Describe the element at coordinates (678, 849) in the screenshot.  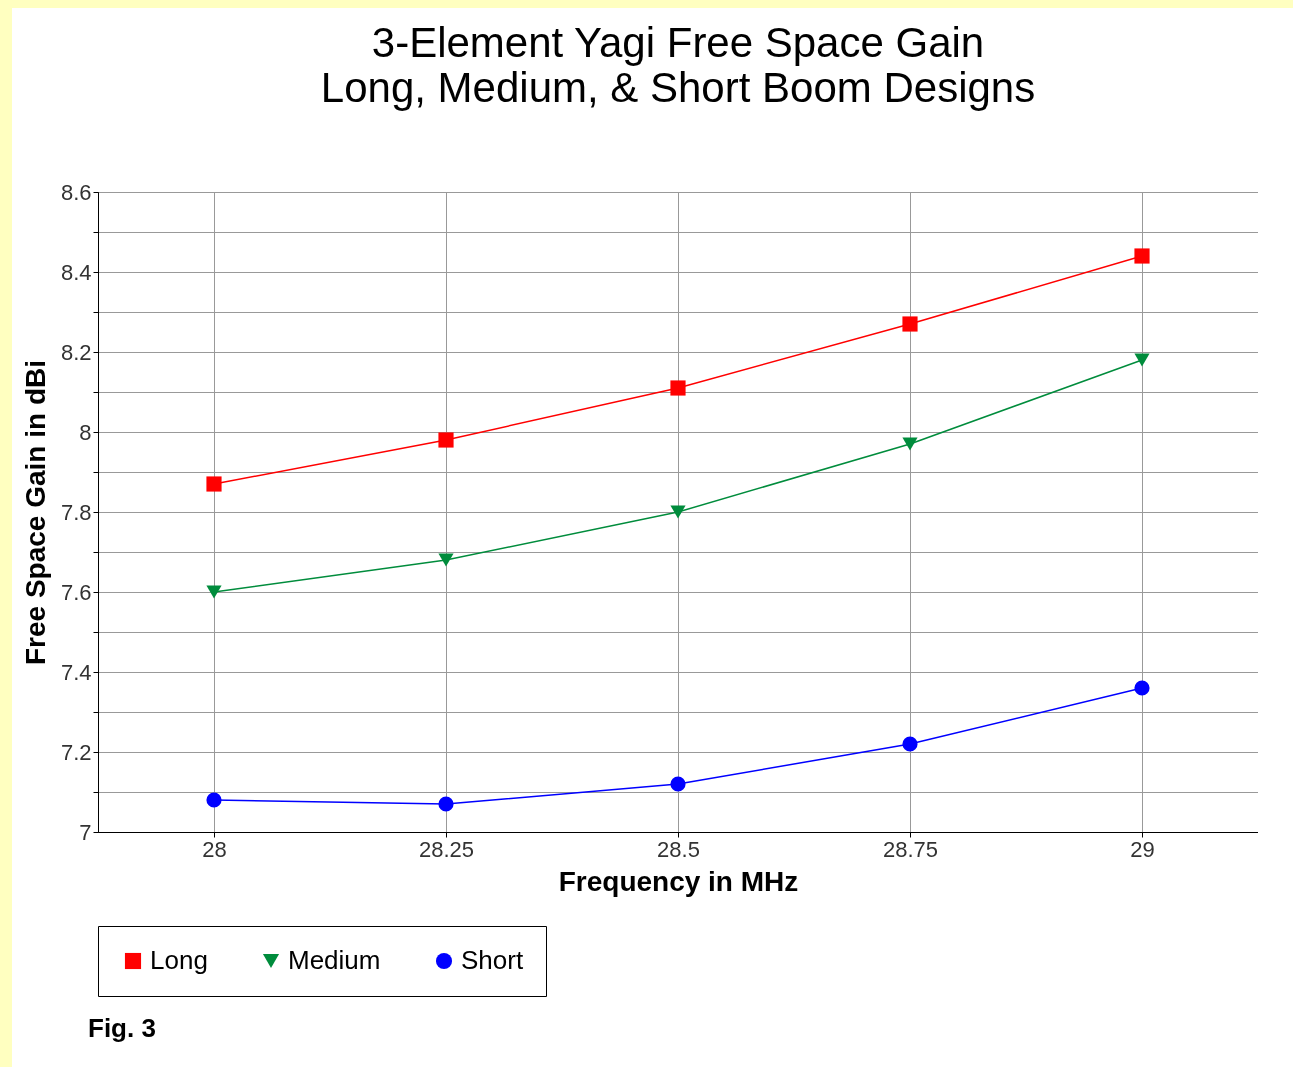
I see `x-tick-label: 28.5` at that location.